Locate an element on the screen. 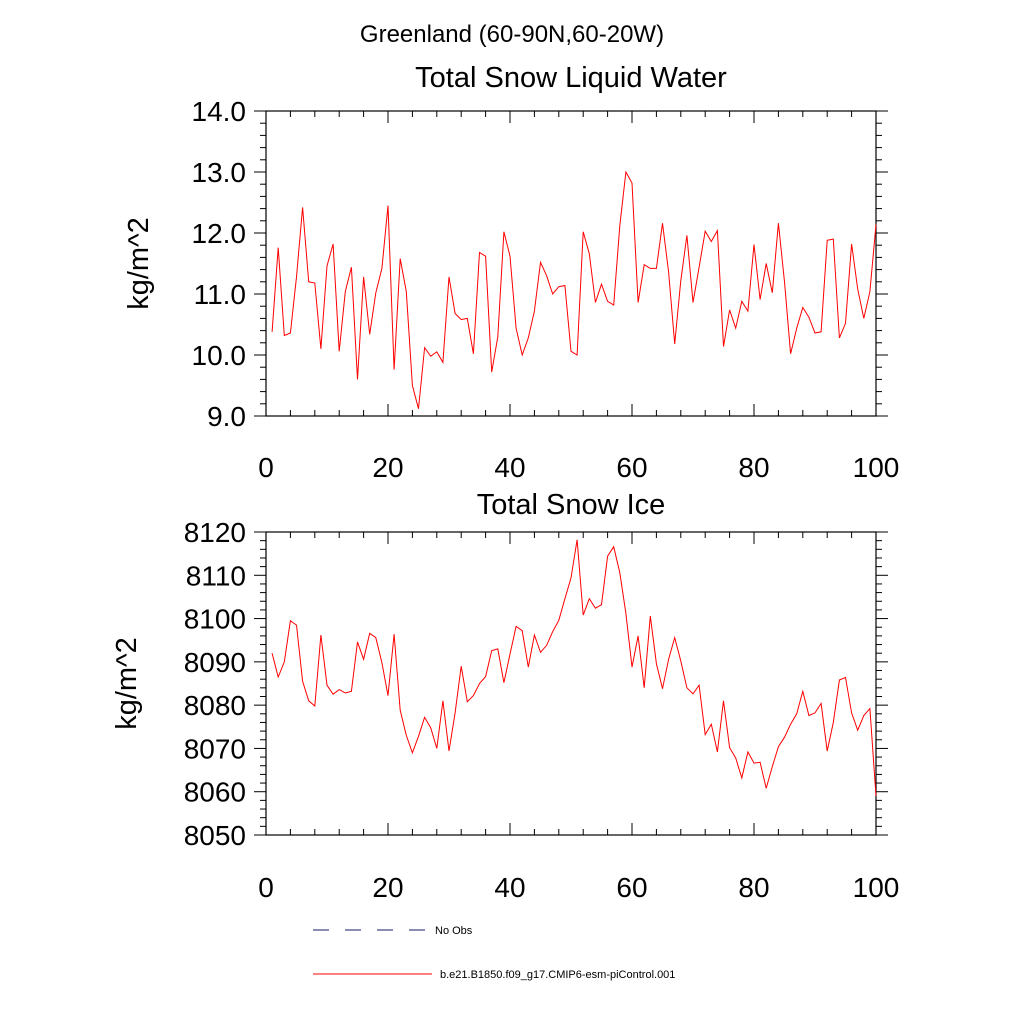  y-tick-label: 8100 is located at coordinates (215, 619).